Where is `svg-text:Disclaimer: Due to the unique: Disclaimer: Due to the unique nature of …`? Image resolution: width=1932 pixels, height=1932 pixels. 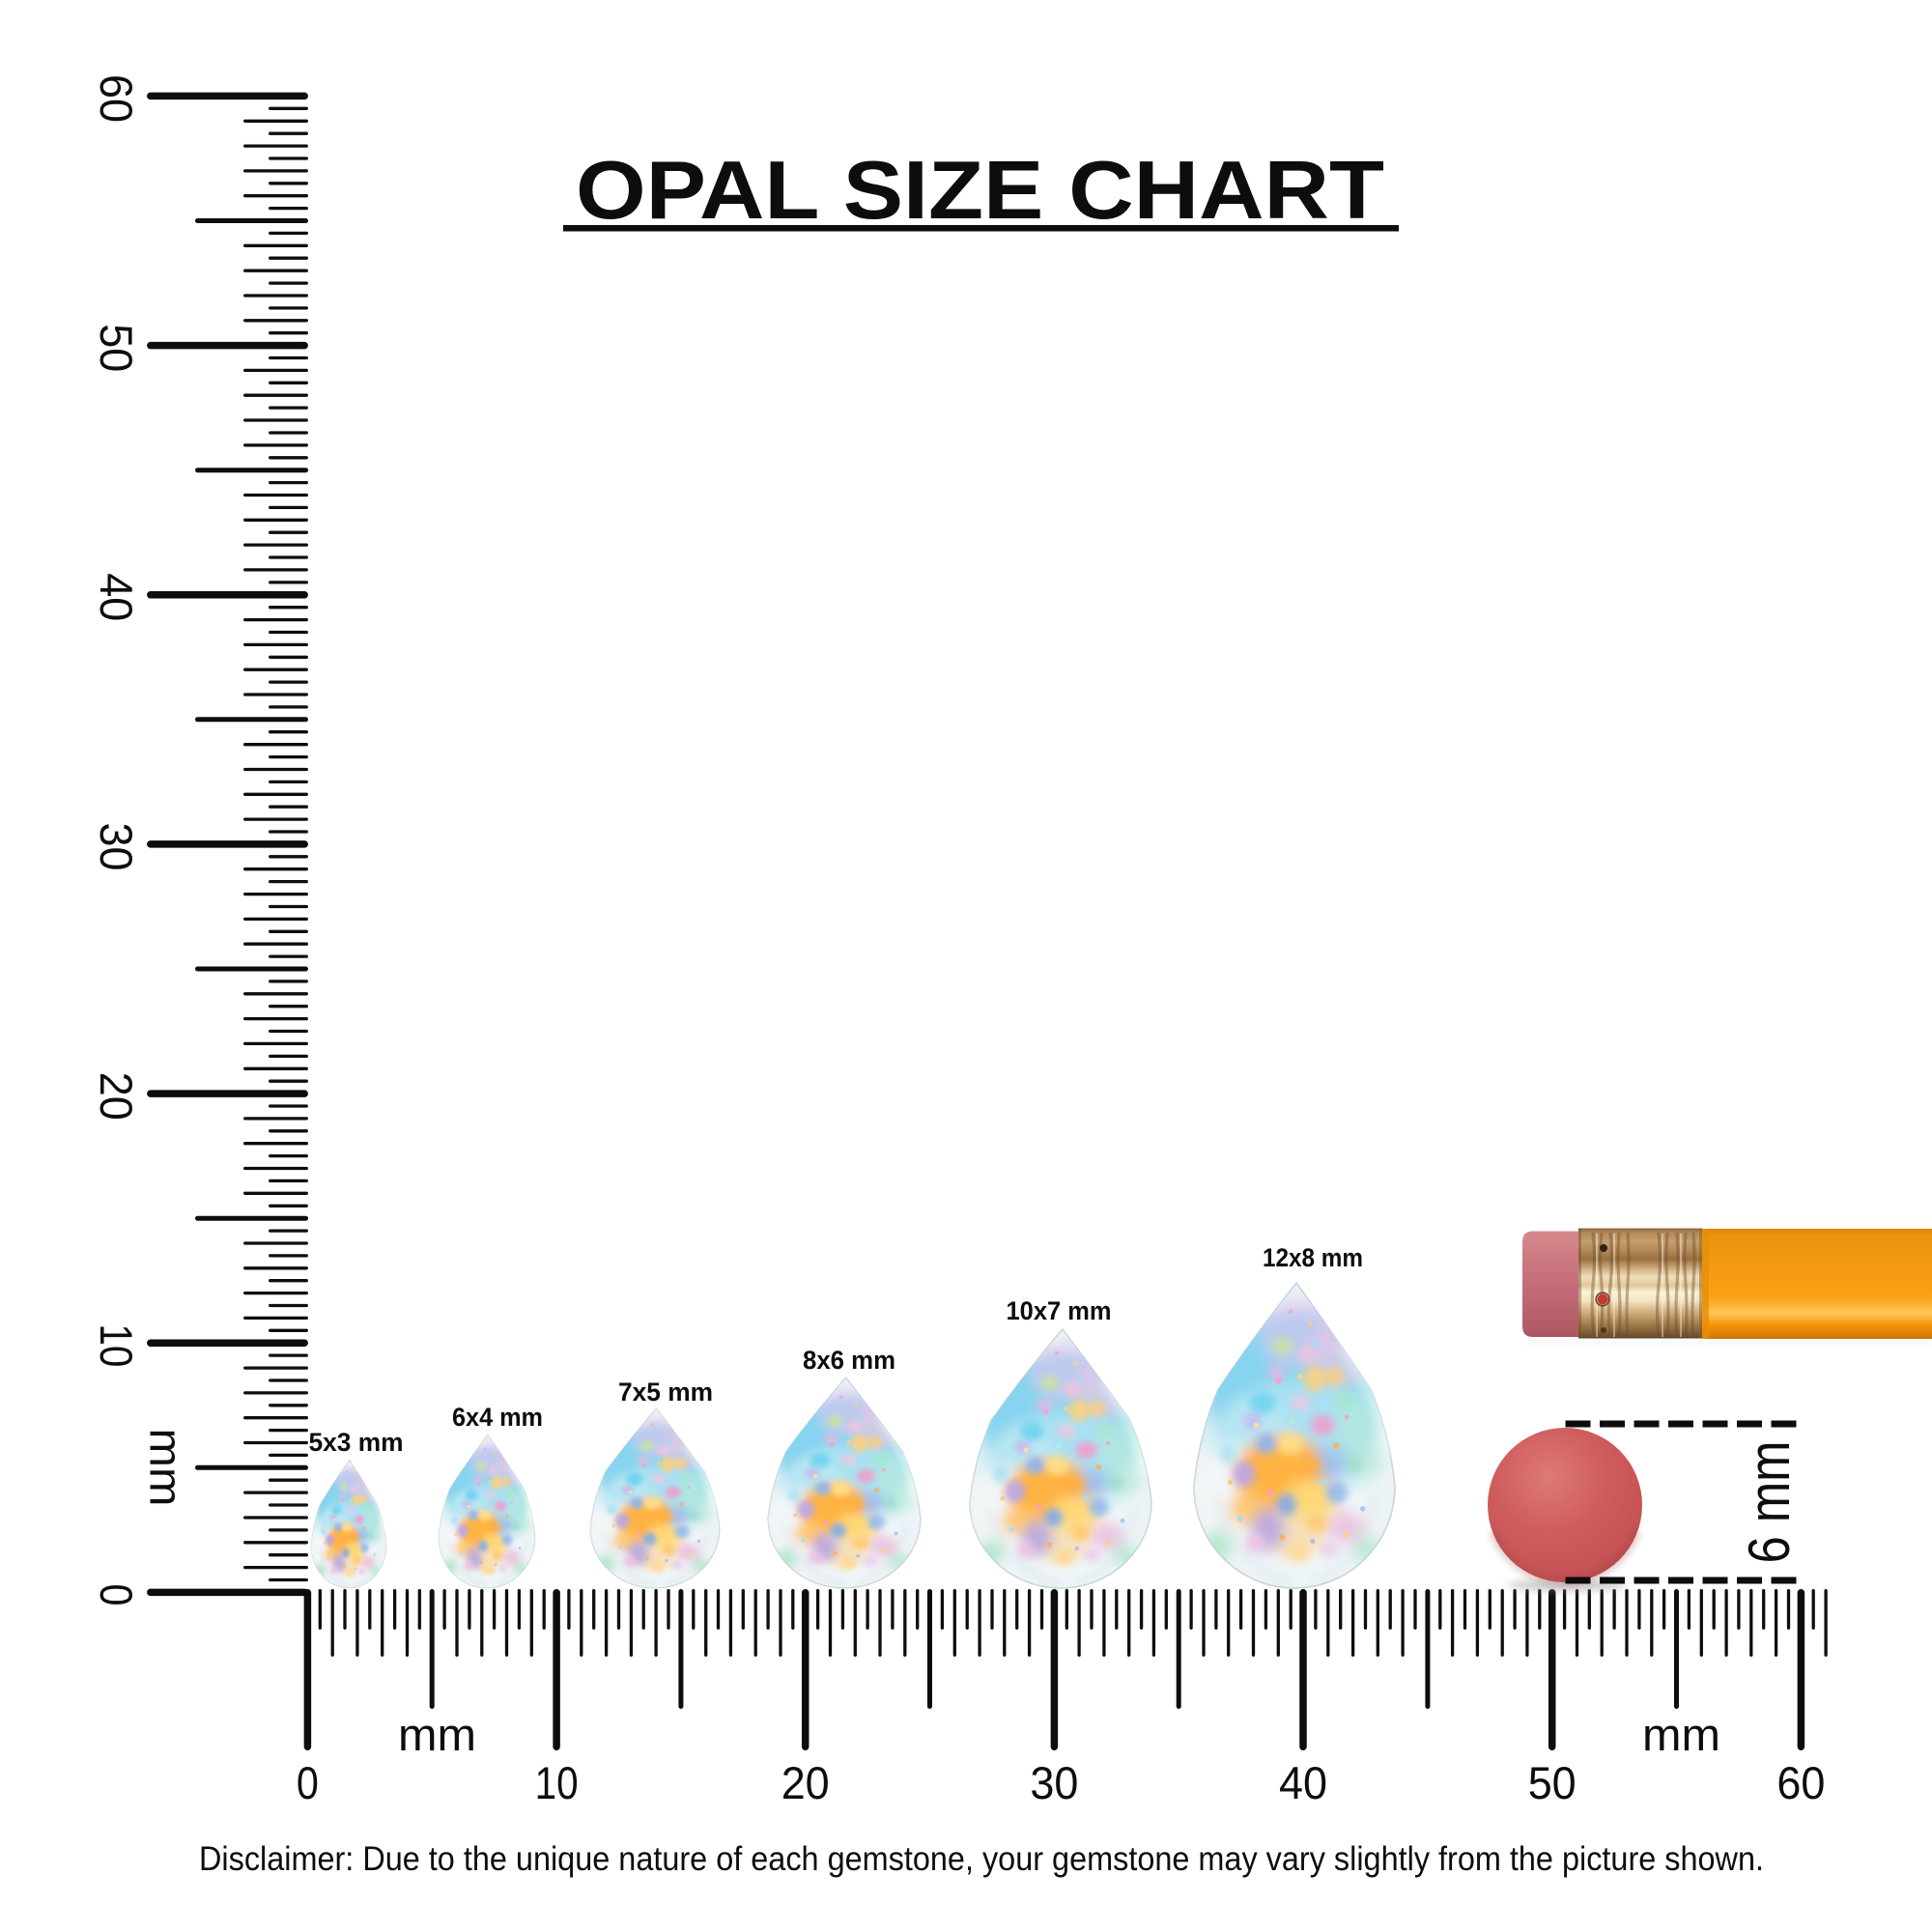 svg-text:Disclaimer: Due to the unique: Disclaimer: Due to the unique nature of … is located at coordinates (981, 1858).